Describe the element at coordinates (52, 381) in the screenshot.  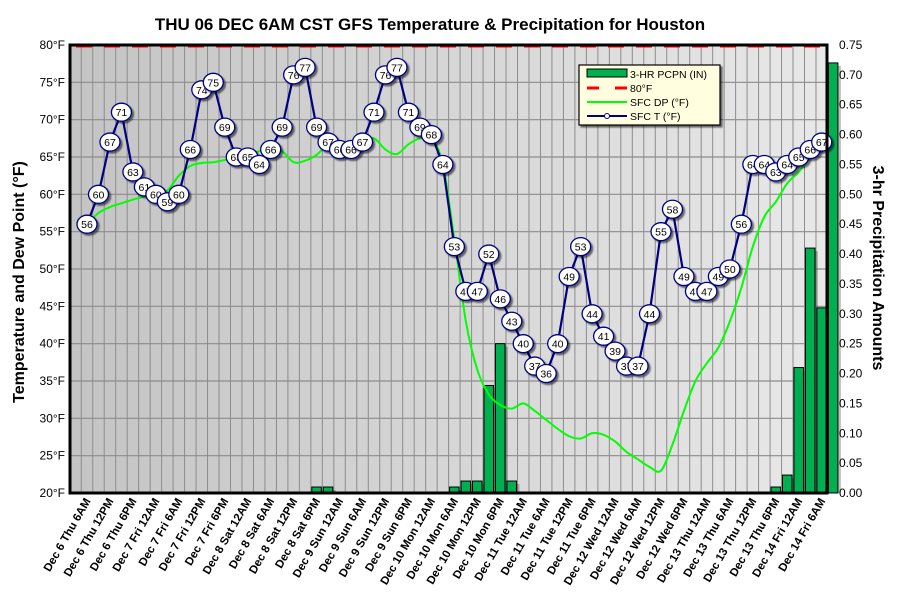
I see `y-tick-label: 35°F` at that location.